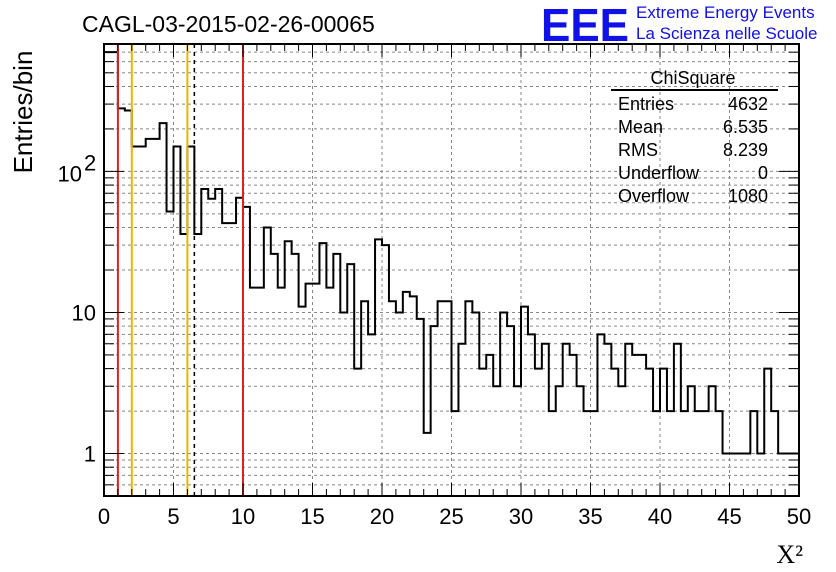 The image size is (836, 572). Describe the element at coordinates (745, 150) in the screenshot. I see `stats-rms-value: 8.239` at that location.